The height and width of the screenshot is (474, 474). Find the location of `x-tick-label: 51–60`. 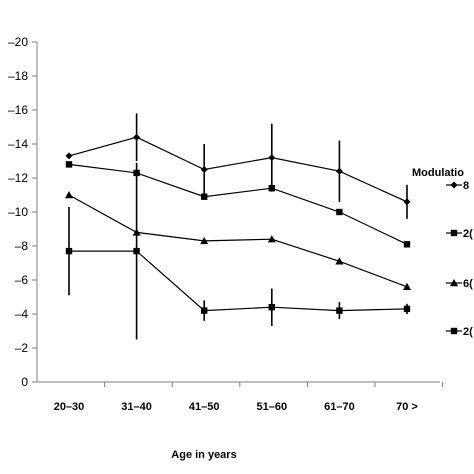

x-tick-label: 51–60 is located at coordinates (272, 407).